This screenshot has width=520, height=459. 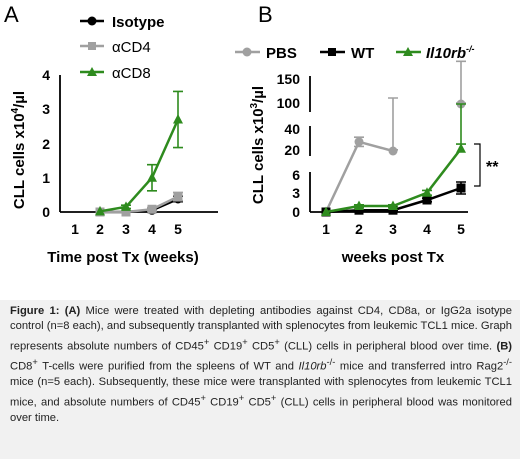 What do you see at coordinates (139, 166) in the screenshot?
I see `series-line-cd8` at bounding box center [139, 166].